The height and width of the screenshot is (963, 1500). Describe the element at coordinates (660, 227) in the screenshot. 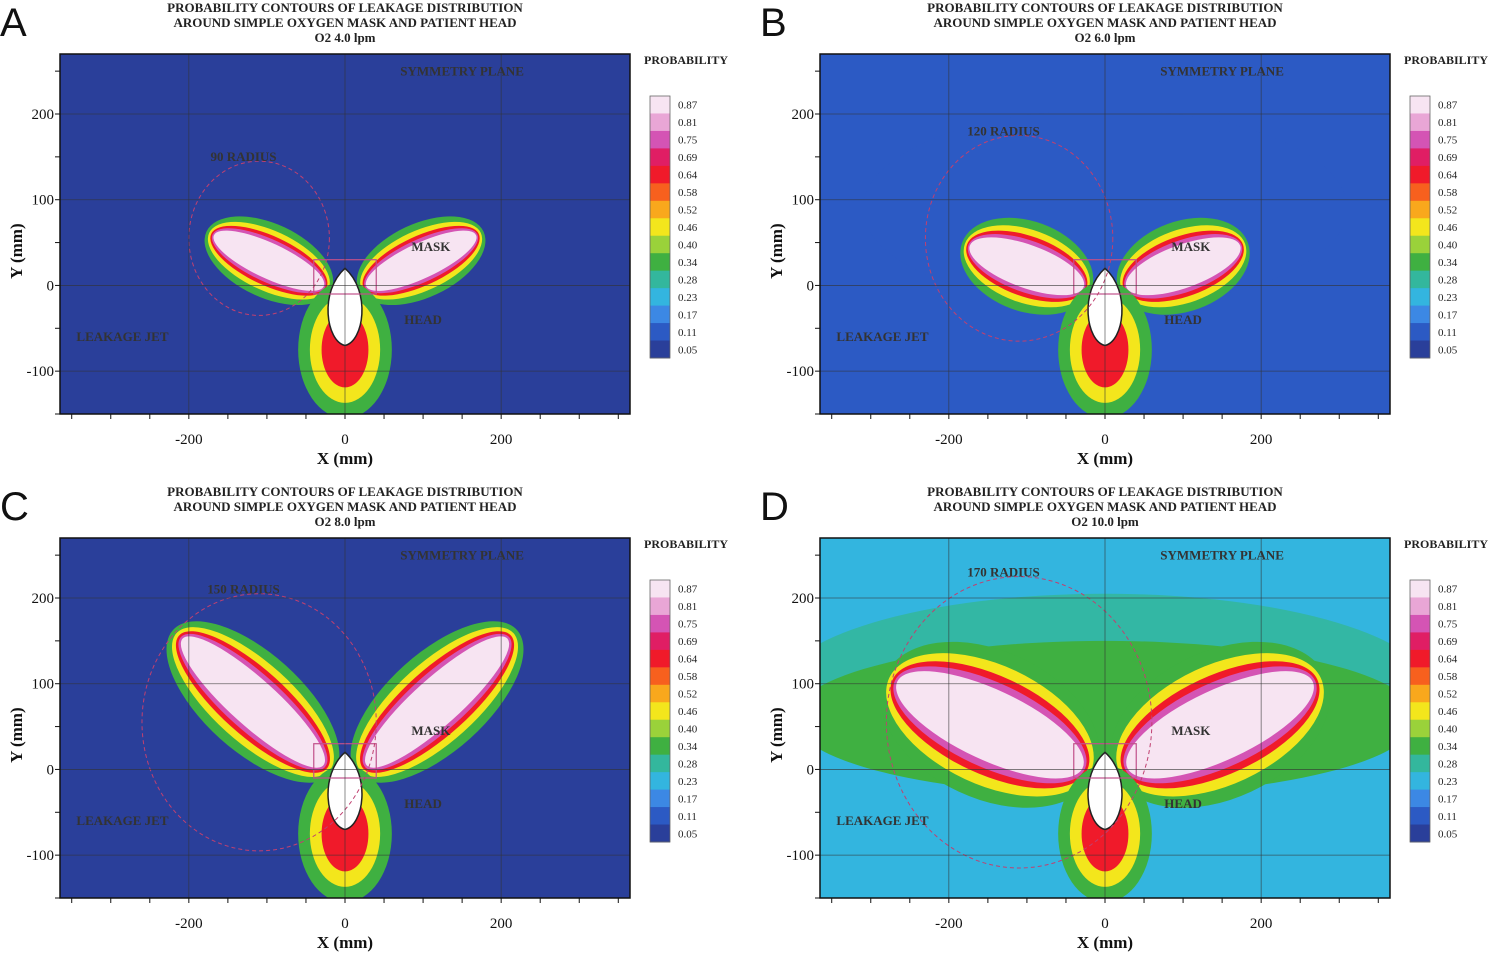

I see `colorbar-frame` at that location.